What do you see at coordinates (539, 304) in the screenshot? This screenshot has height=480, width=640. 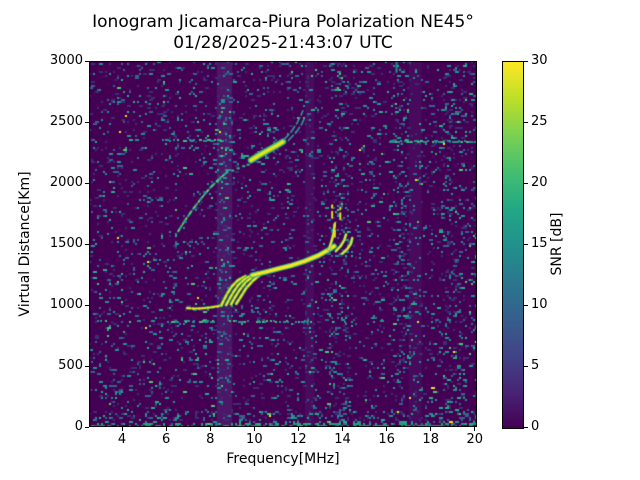 I see `colorbar-tick-label: 10` at bounding box center [539, 304].